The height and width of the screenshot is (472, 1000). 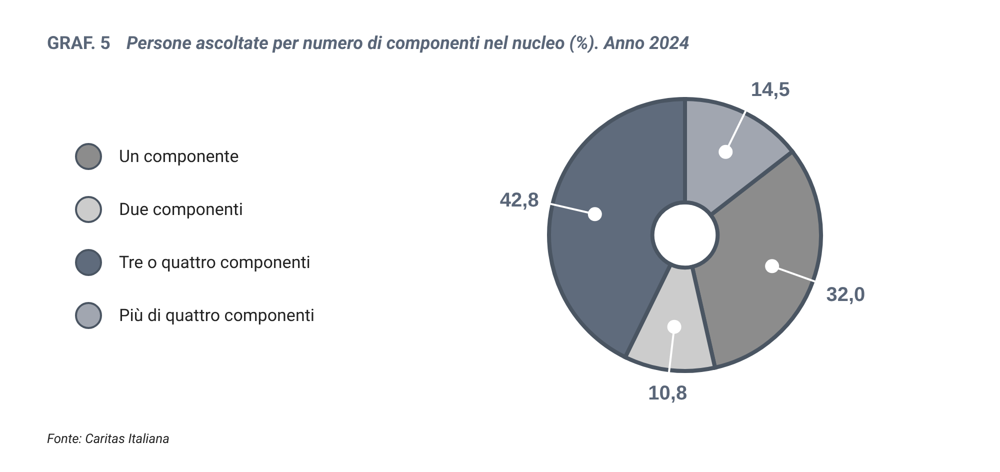 I want to click on legend-label: Tre o quattro componenti, so click(x=214, y=262).